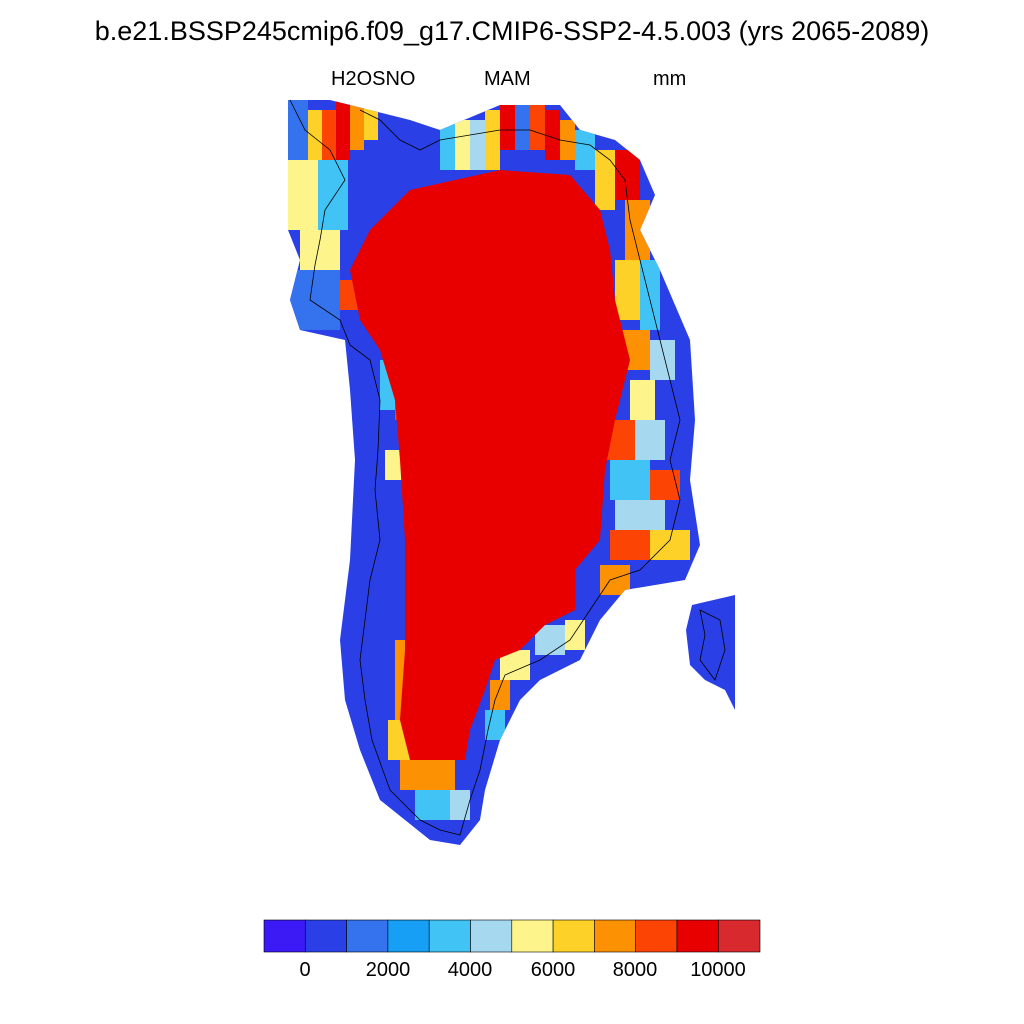 This screenshot has width=1024, height=1024. What do you see at coordinates (373, 79) in the screenshot?
I see `variable-label: H2OSNO` at bounding box center [373, 79].